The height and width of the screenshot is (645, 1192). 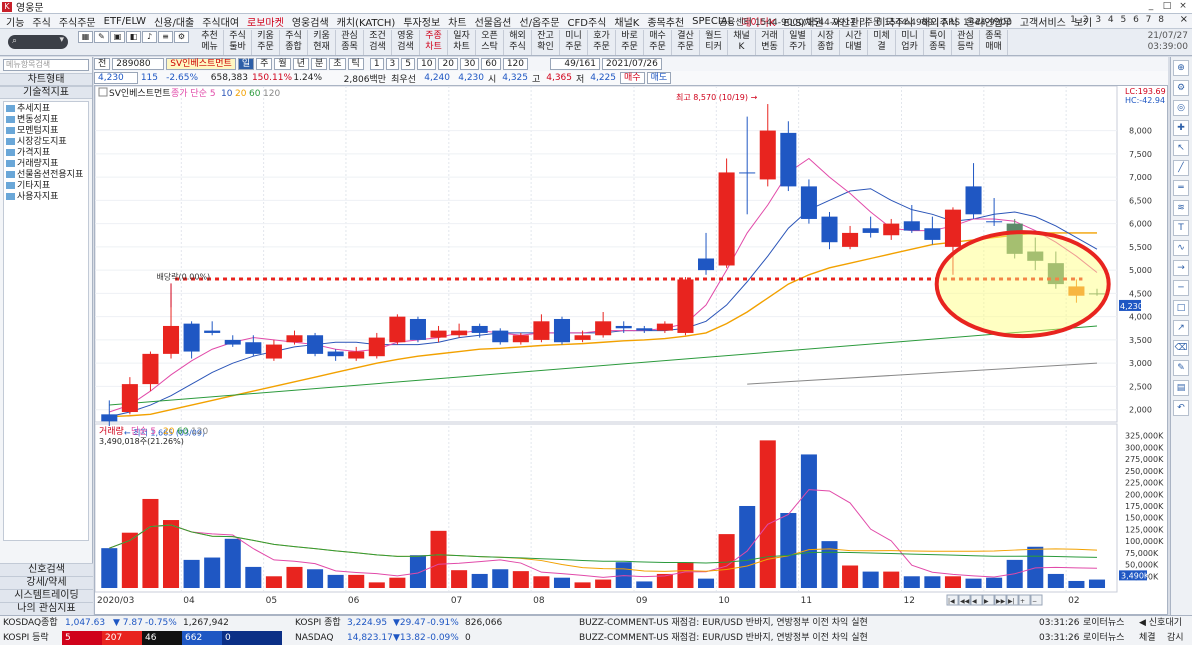 What do you see at coordinates (994, 42) in the screenshot?
I see `toolbar-button: 종목 매매` at bounding box center [994, 42].